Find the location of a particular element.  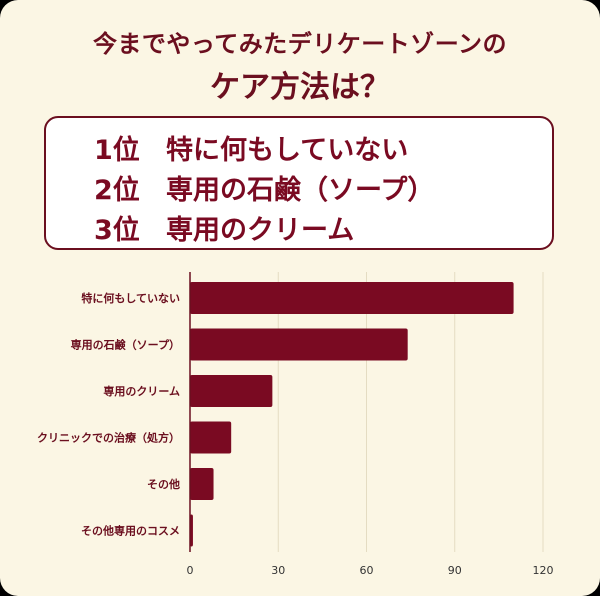

category-label-2: 専用のクリーム is located at coordinates (141, 391).